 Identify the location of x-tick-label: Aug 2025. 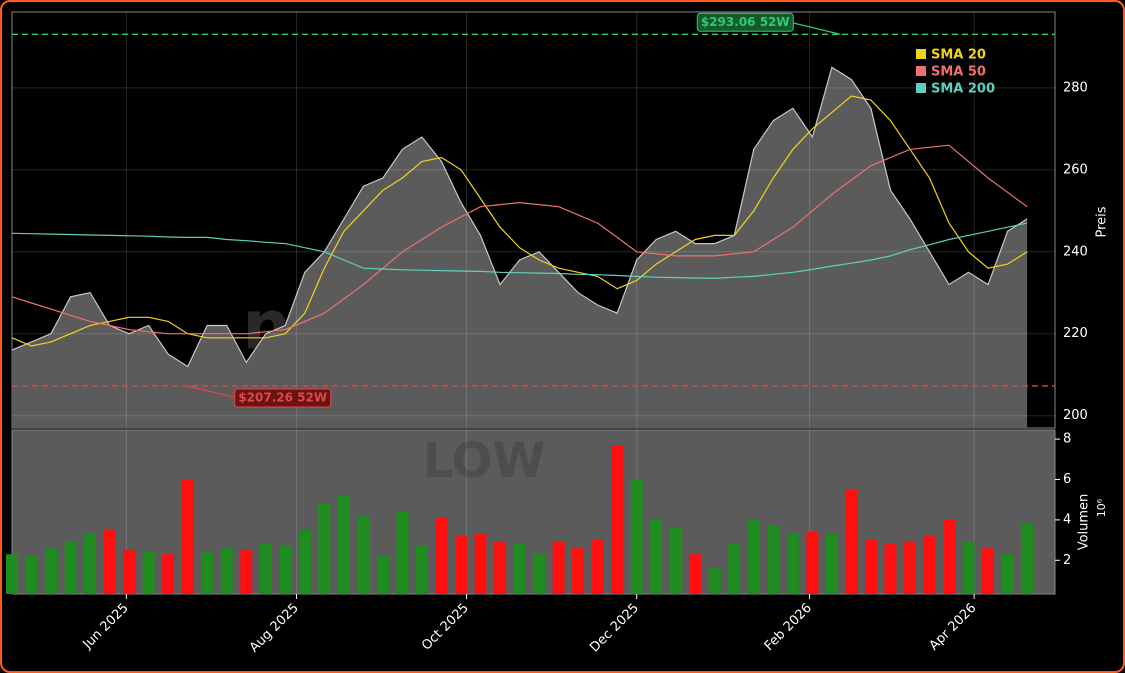
(274, 628).